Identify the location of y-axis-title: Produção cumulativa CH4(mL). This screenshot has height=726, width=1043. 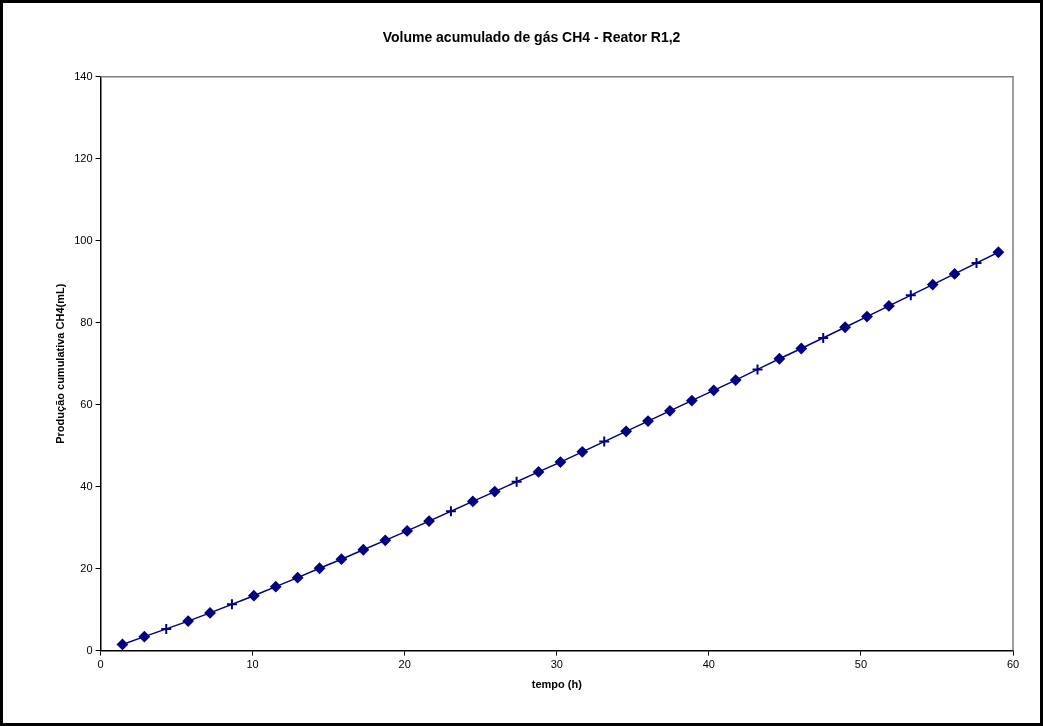
(59, 363).